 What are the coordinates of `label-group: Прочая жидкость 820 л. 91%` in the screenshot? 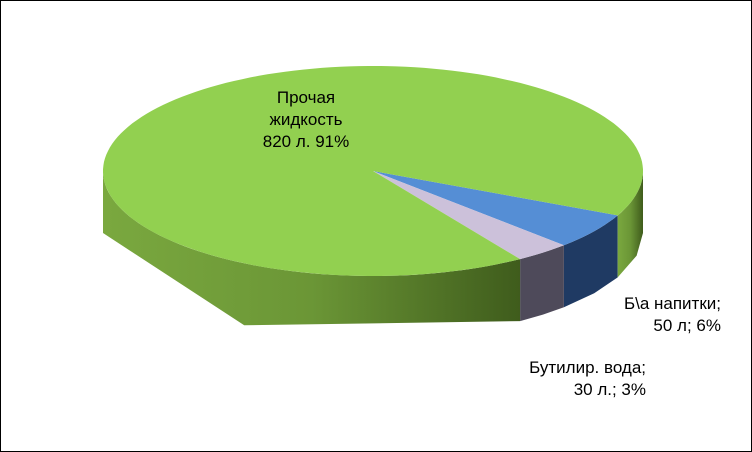 It's located at (306, 120).